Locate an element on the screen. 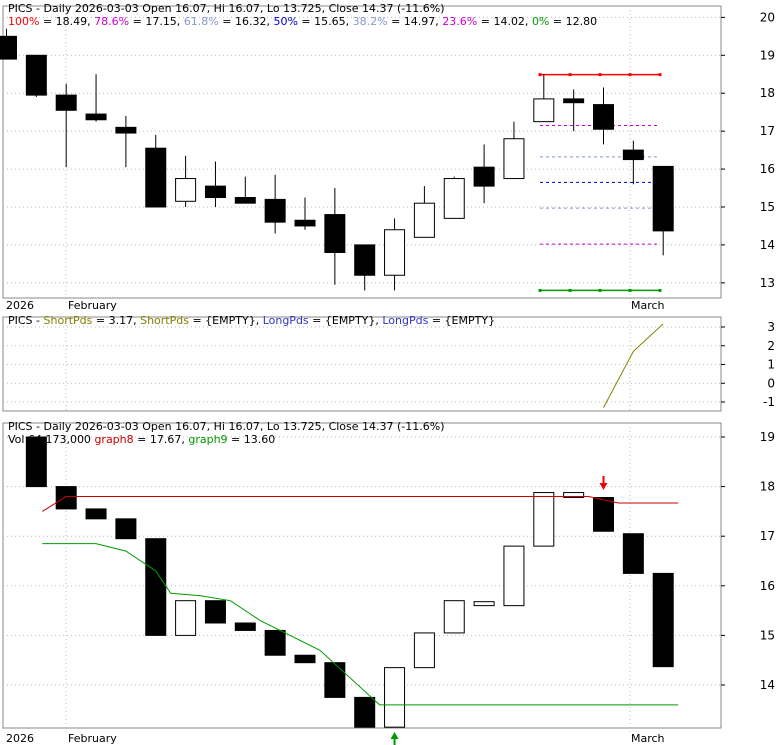 Image resolution: width=780 pixels, height=745 pixels. volume-y-tick-label: 19 is located at coordinates (767, 437).